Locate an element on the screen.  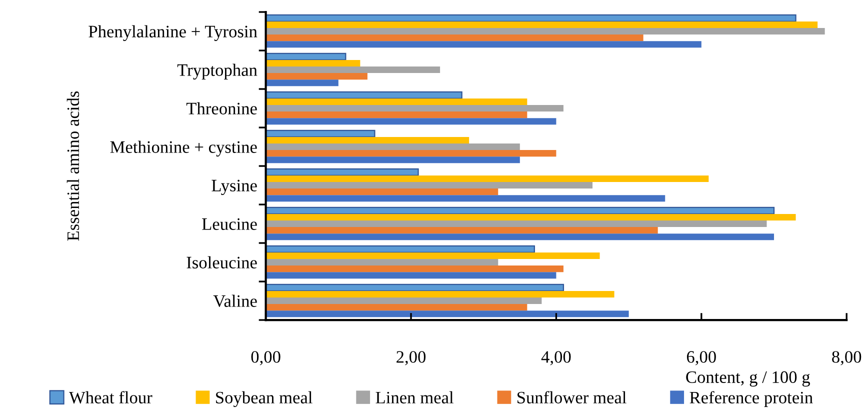
legend-label: Sunflower meal is located at coordinates (571, 397).